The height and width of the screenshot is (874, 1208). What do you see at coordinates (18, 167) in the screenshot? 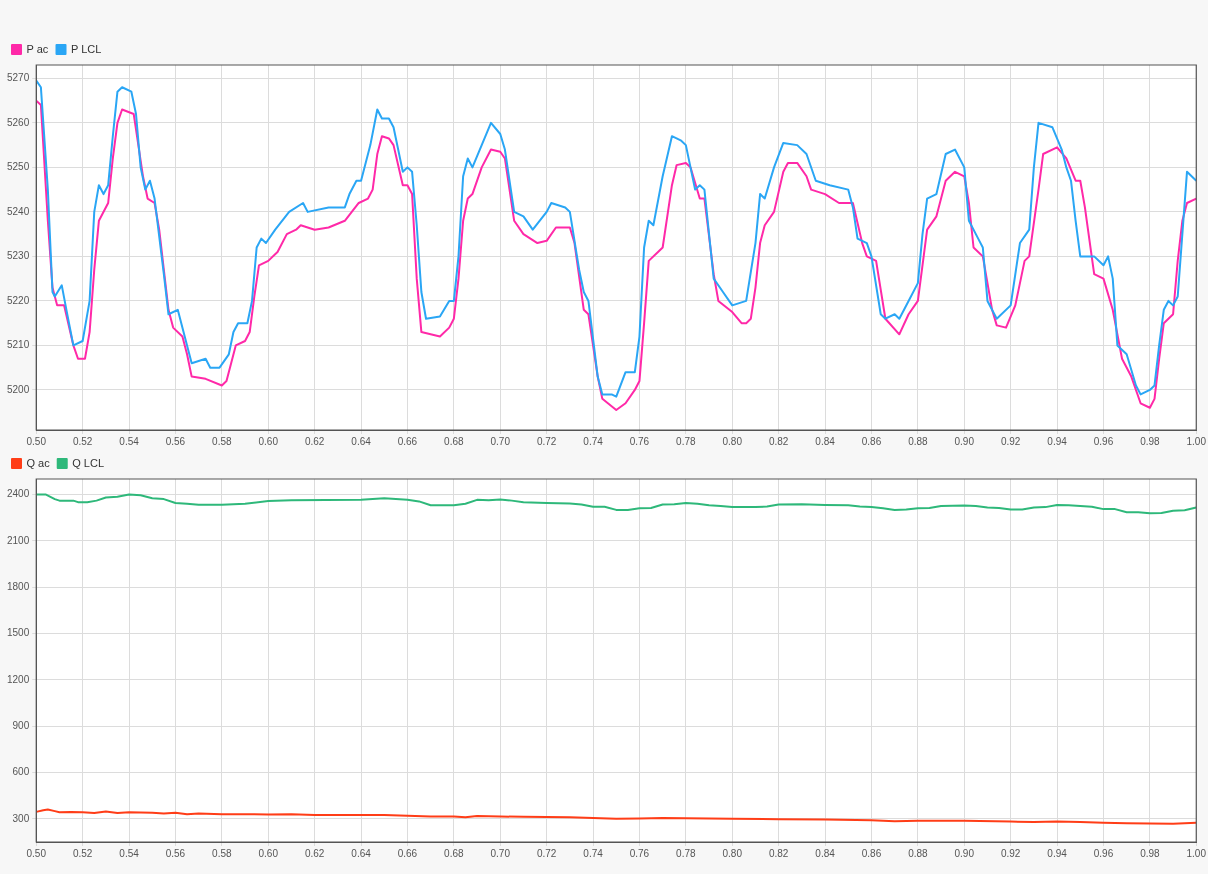
I see `y-tick-label: 5250` at bounding box center [18, 167].